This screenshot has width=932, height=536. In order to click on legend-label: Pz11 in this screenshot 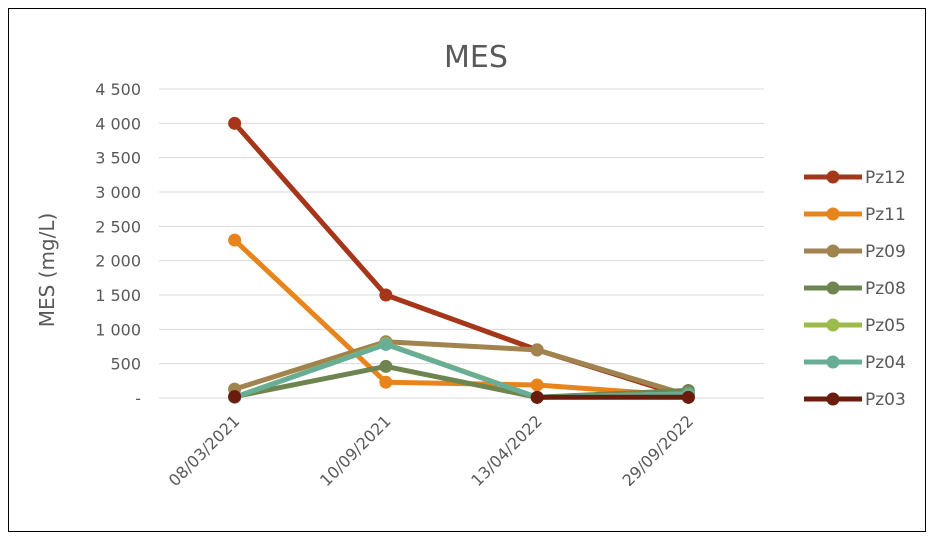, I will do `click(885, 215)`.